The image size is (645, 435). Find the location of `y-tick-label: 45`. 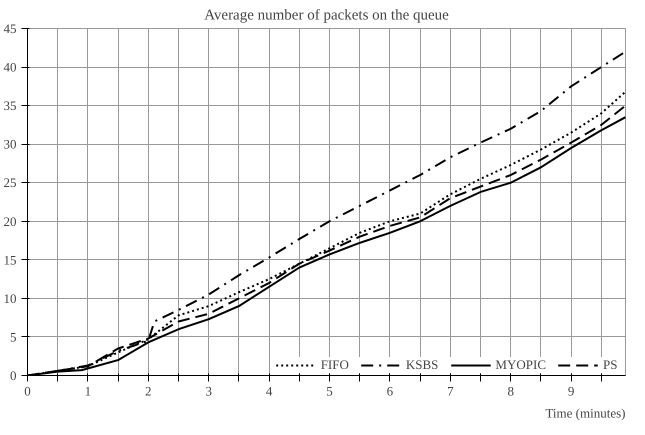

y-tick-label: 45 is located at coordinates (10, 28).